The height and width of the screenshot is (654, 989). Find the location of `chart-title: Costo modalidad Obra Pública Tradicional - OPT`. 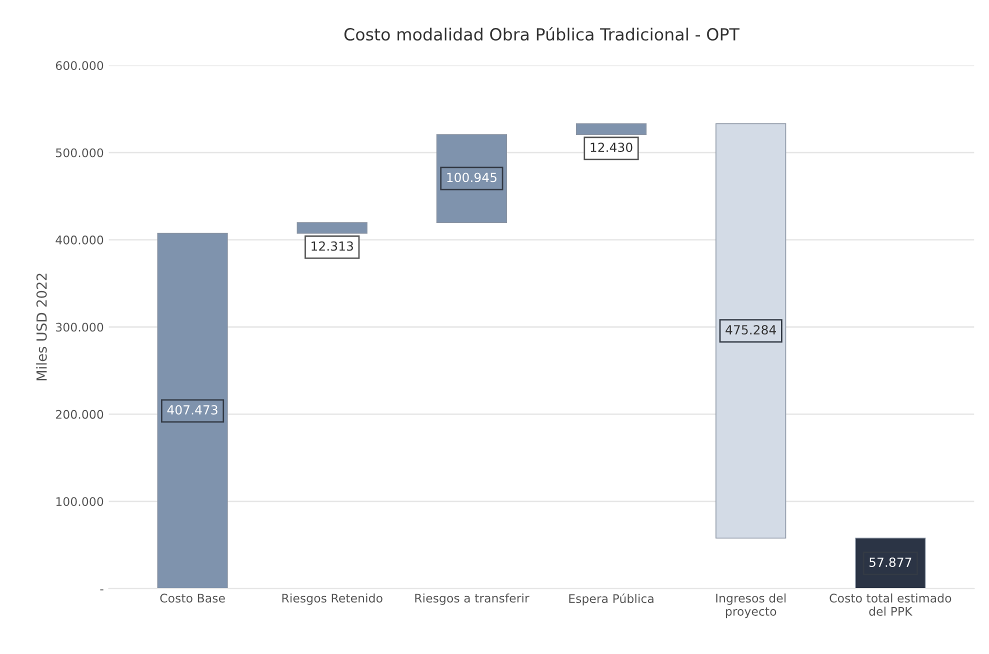

chart-title: Costo modalidad Obra Pública Tradicional - OPT is located at coordinates (542, 34).